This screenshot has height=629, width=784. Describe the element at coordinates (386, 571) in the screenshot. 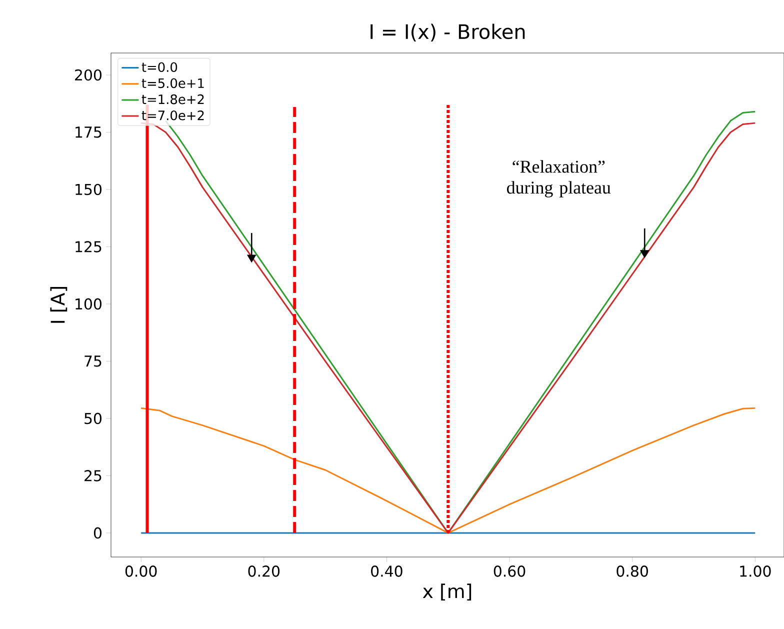

I see `x-tick-label: 0.40` at that location.